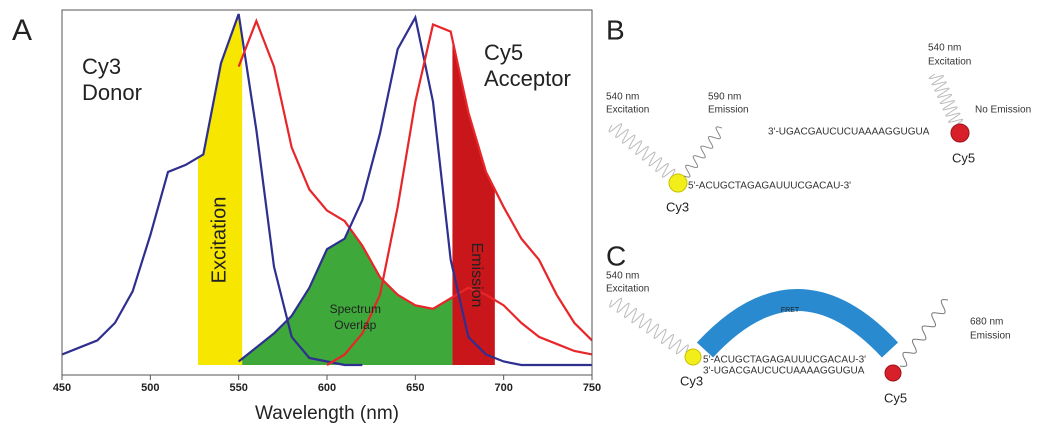 The width and height of the screenshot is (1038, 430). What do you see at coordinates (327, 388) in the screenshot?
I see `x-tick-label: 600` at bounding box center [327, 388].